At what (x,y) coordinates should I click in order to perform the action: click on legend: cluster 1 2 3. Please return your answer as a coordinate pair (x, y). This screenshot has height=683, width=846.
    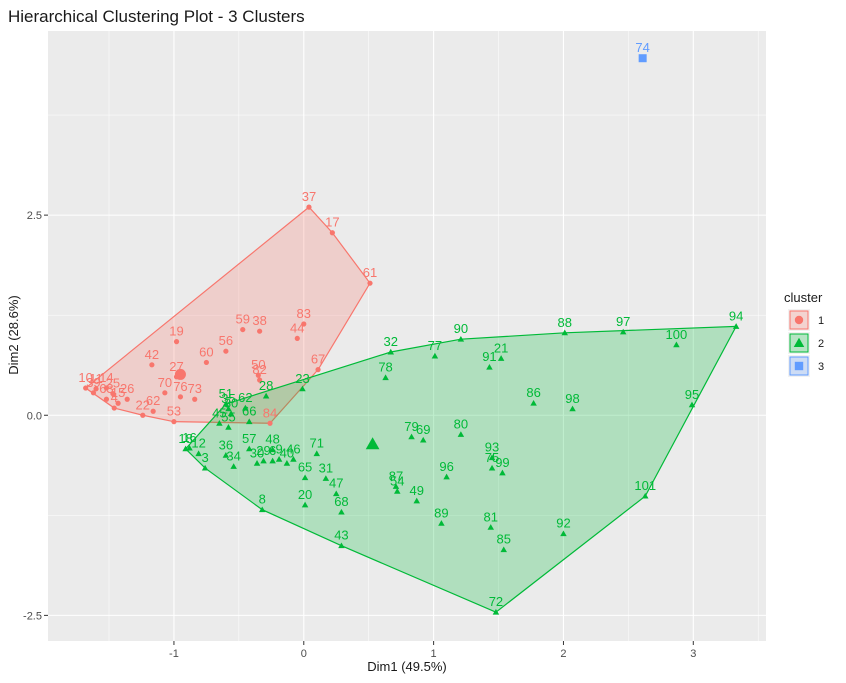
    Looking at the image, I should click on (804, 333).